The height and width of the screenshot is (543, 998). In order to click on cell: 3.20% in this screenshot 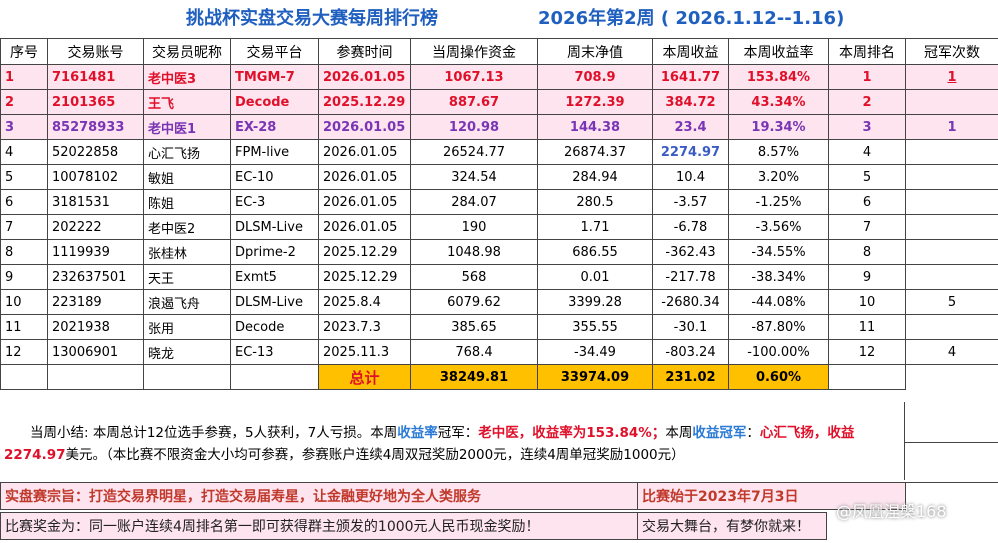, I will do `click(778, 177)`.